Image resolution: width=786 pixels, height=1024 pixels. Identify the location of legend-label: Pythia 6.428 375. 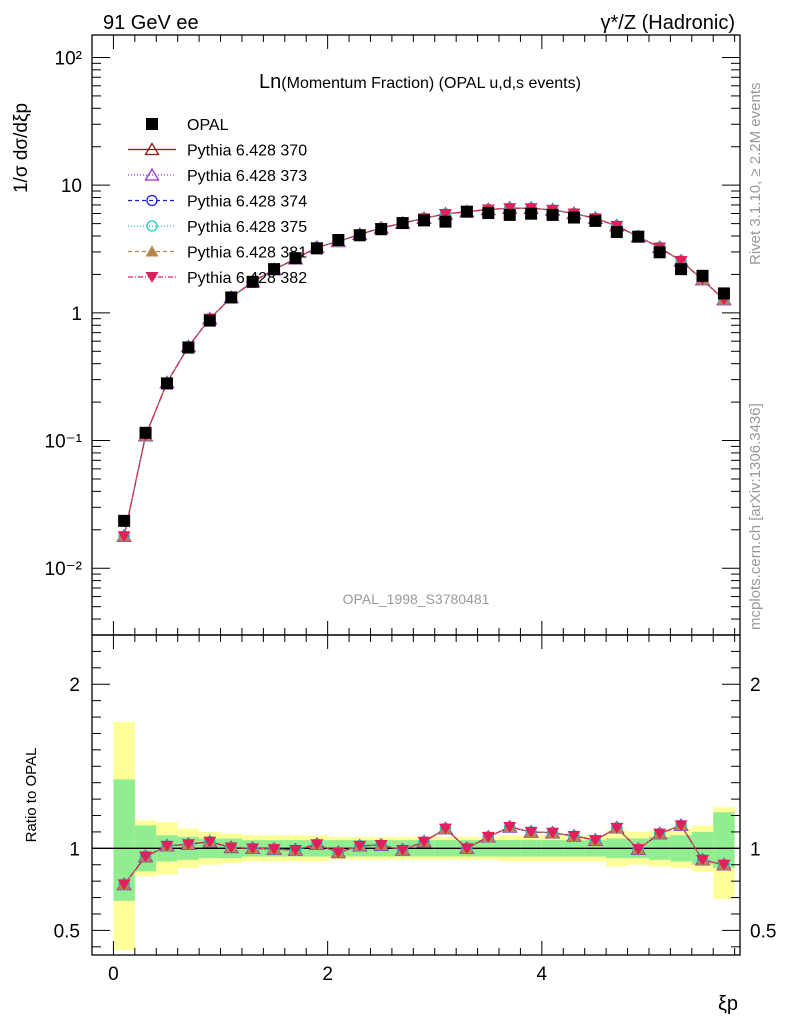
(247, 227).